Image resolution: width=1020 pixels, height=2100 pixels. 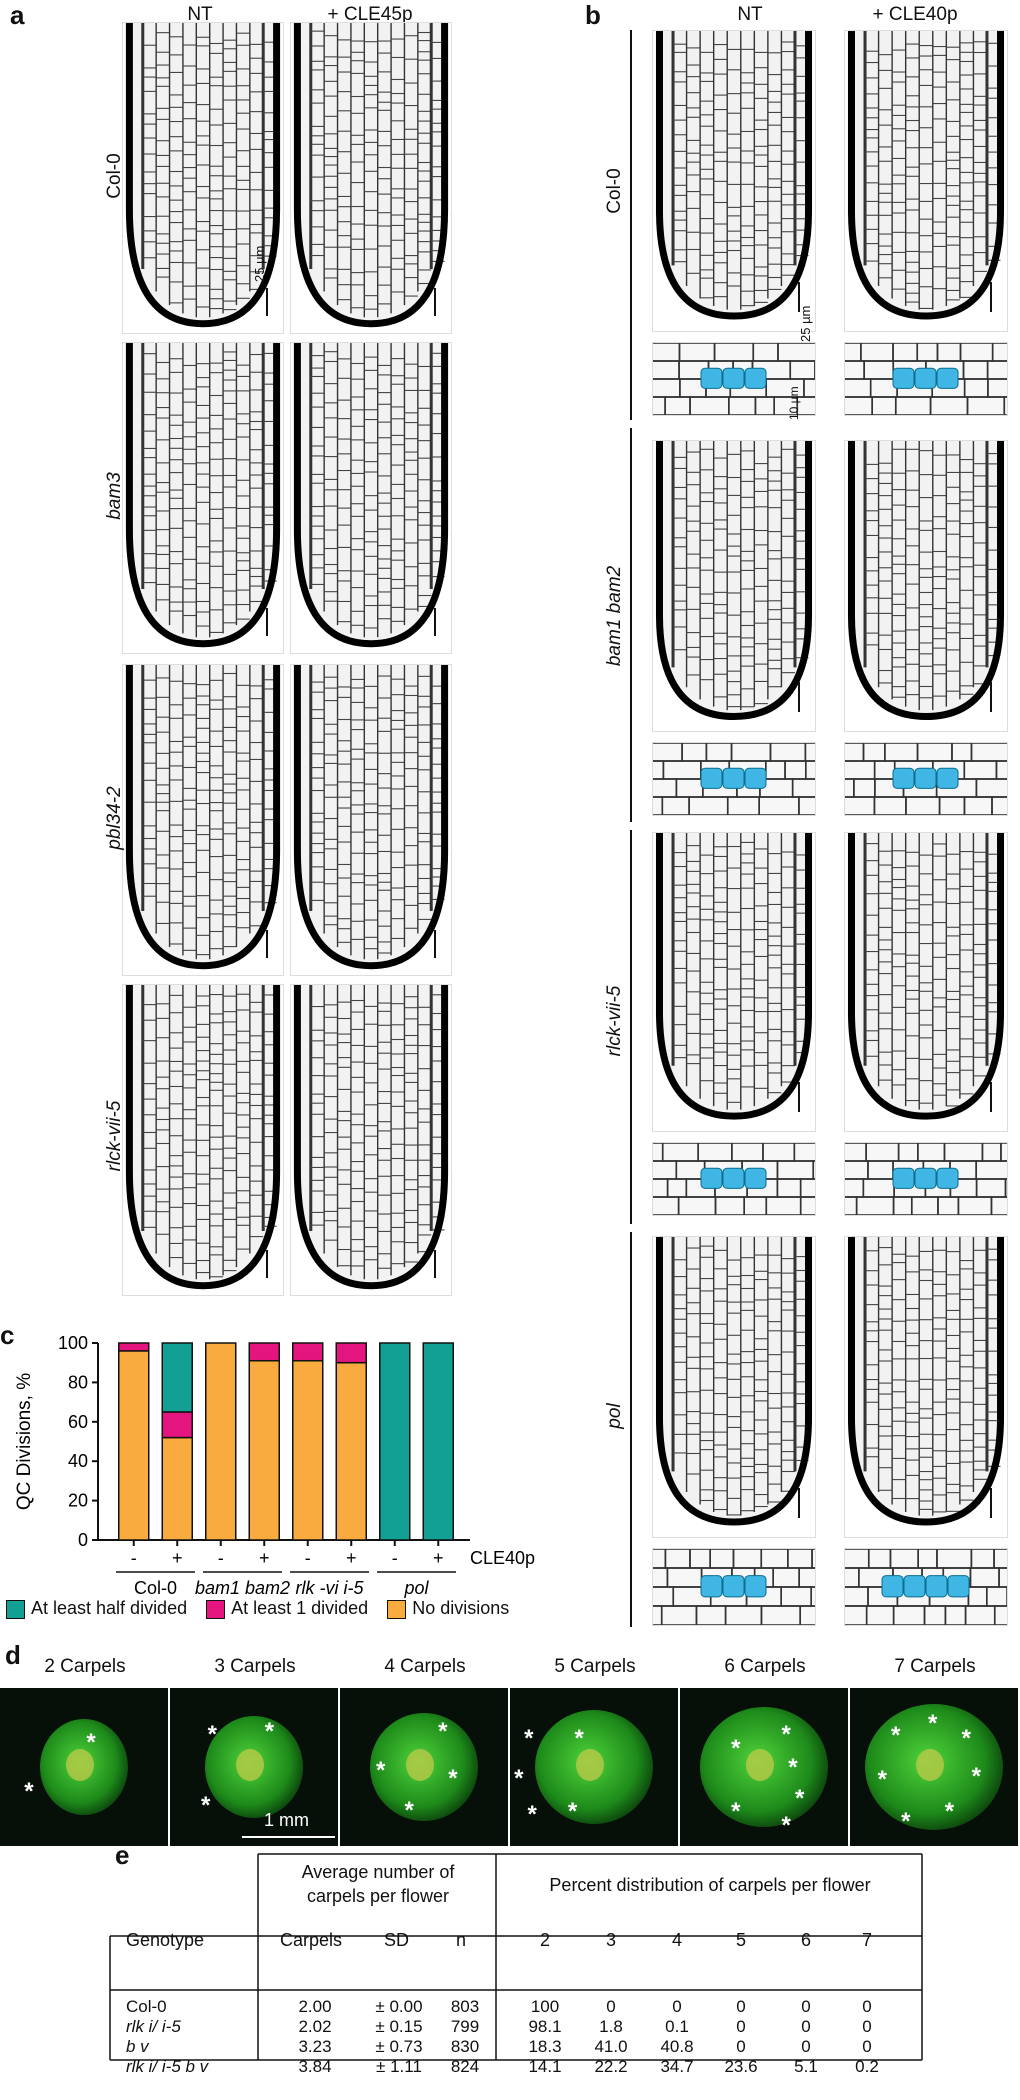 What do you see at coordinates (926, 1587) in the screenshot?
I see `panel-b-qc-closeup-r4-c2` at bounding box center [926, 1587].